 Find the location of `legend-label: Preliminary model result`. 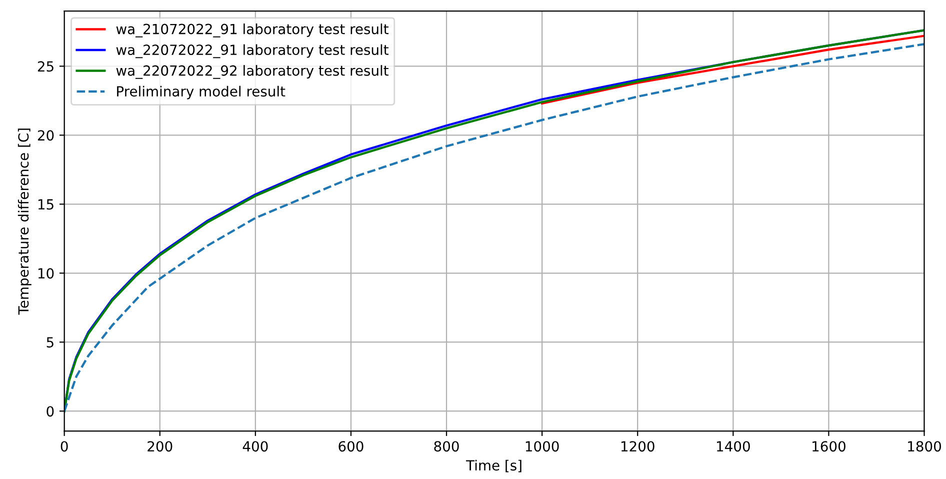

legend-label: Preliminary model result is located at coordinates (201, 93).